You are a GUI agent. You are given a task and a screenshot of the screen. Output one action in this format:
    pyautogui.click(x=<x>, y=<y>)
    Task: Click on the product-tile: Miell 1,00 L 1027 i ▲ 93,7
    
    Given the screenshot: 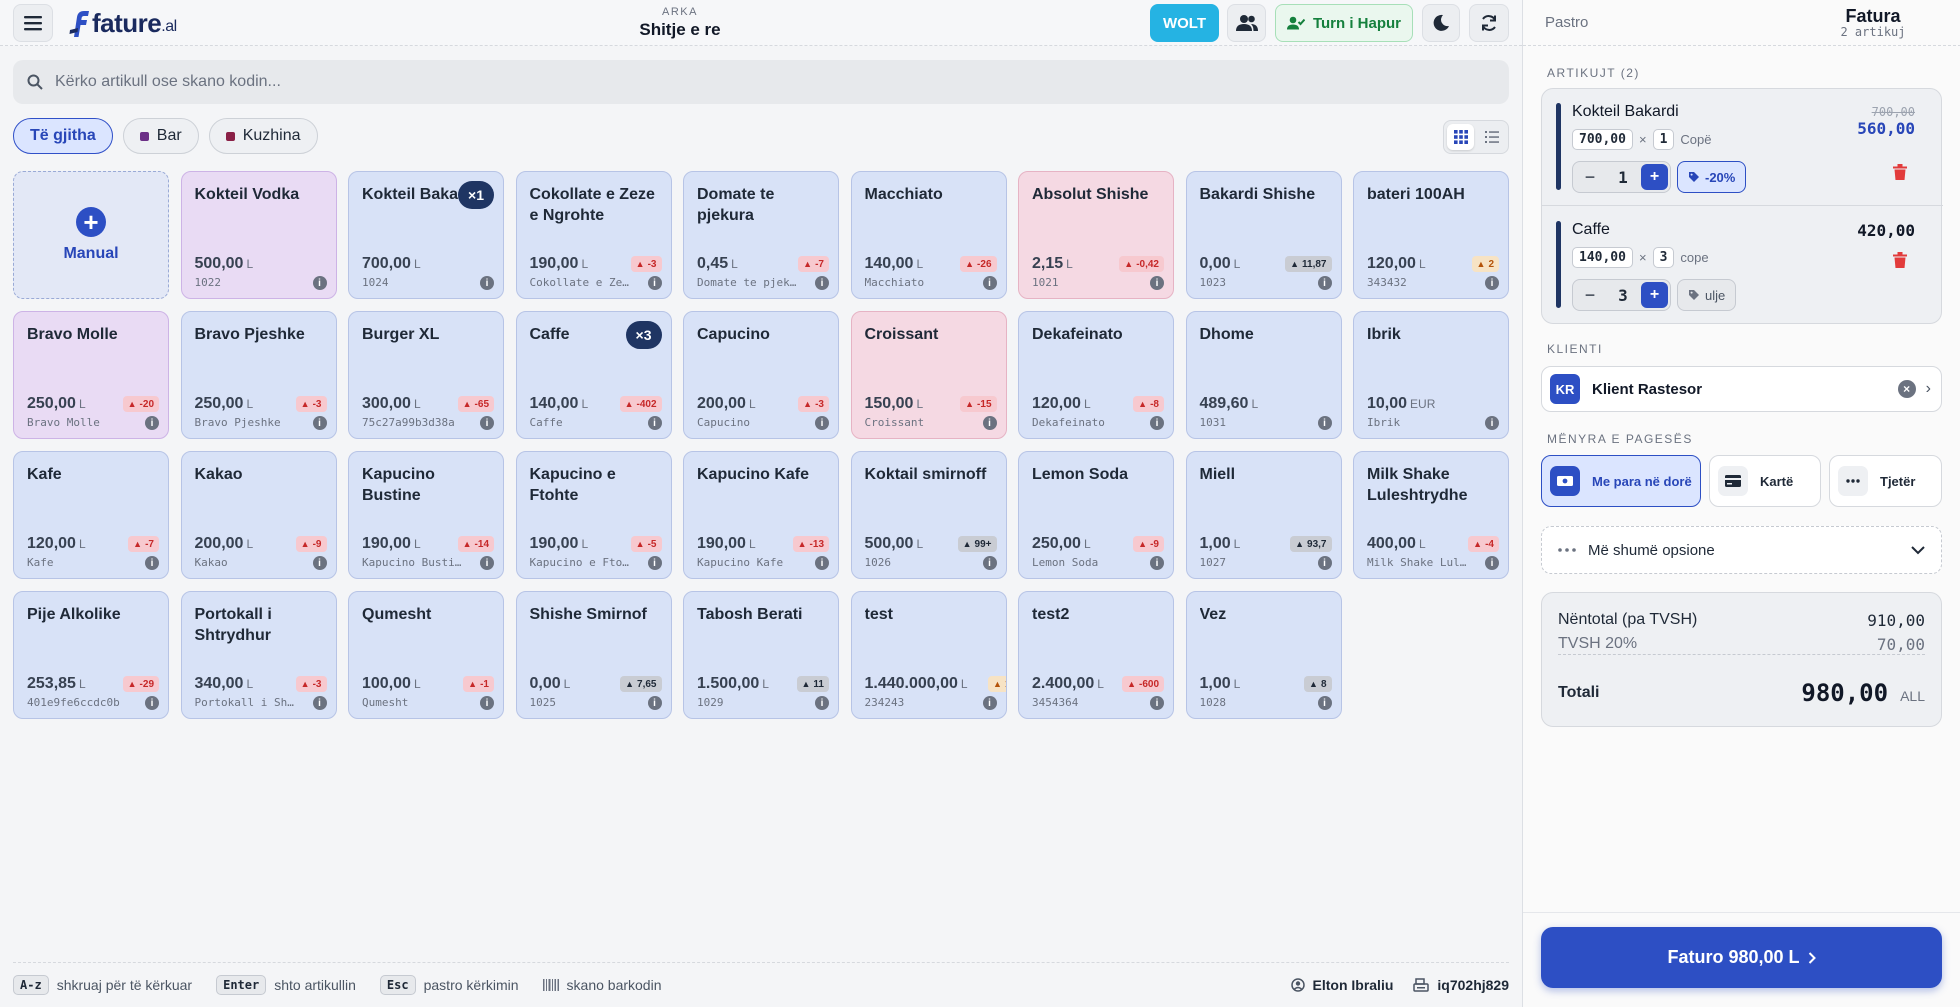 What is the action you would take?
    pyautogui.click(x=1263, y=515)
    